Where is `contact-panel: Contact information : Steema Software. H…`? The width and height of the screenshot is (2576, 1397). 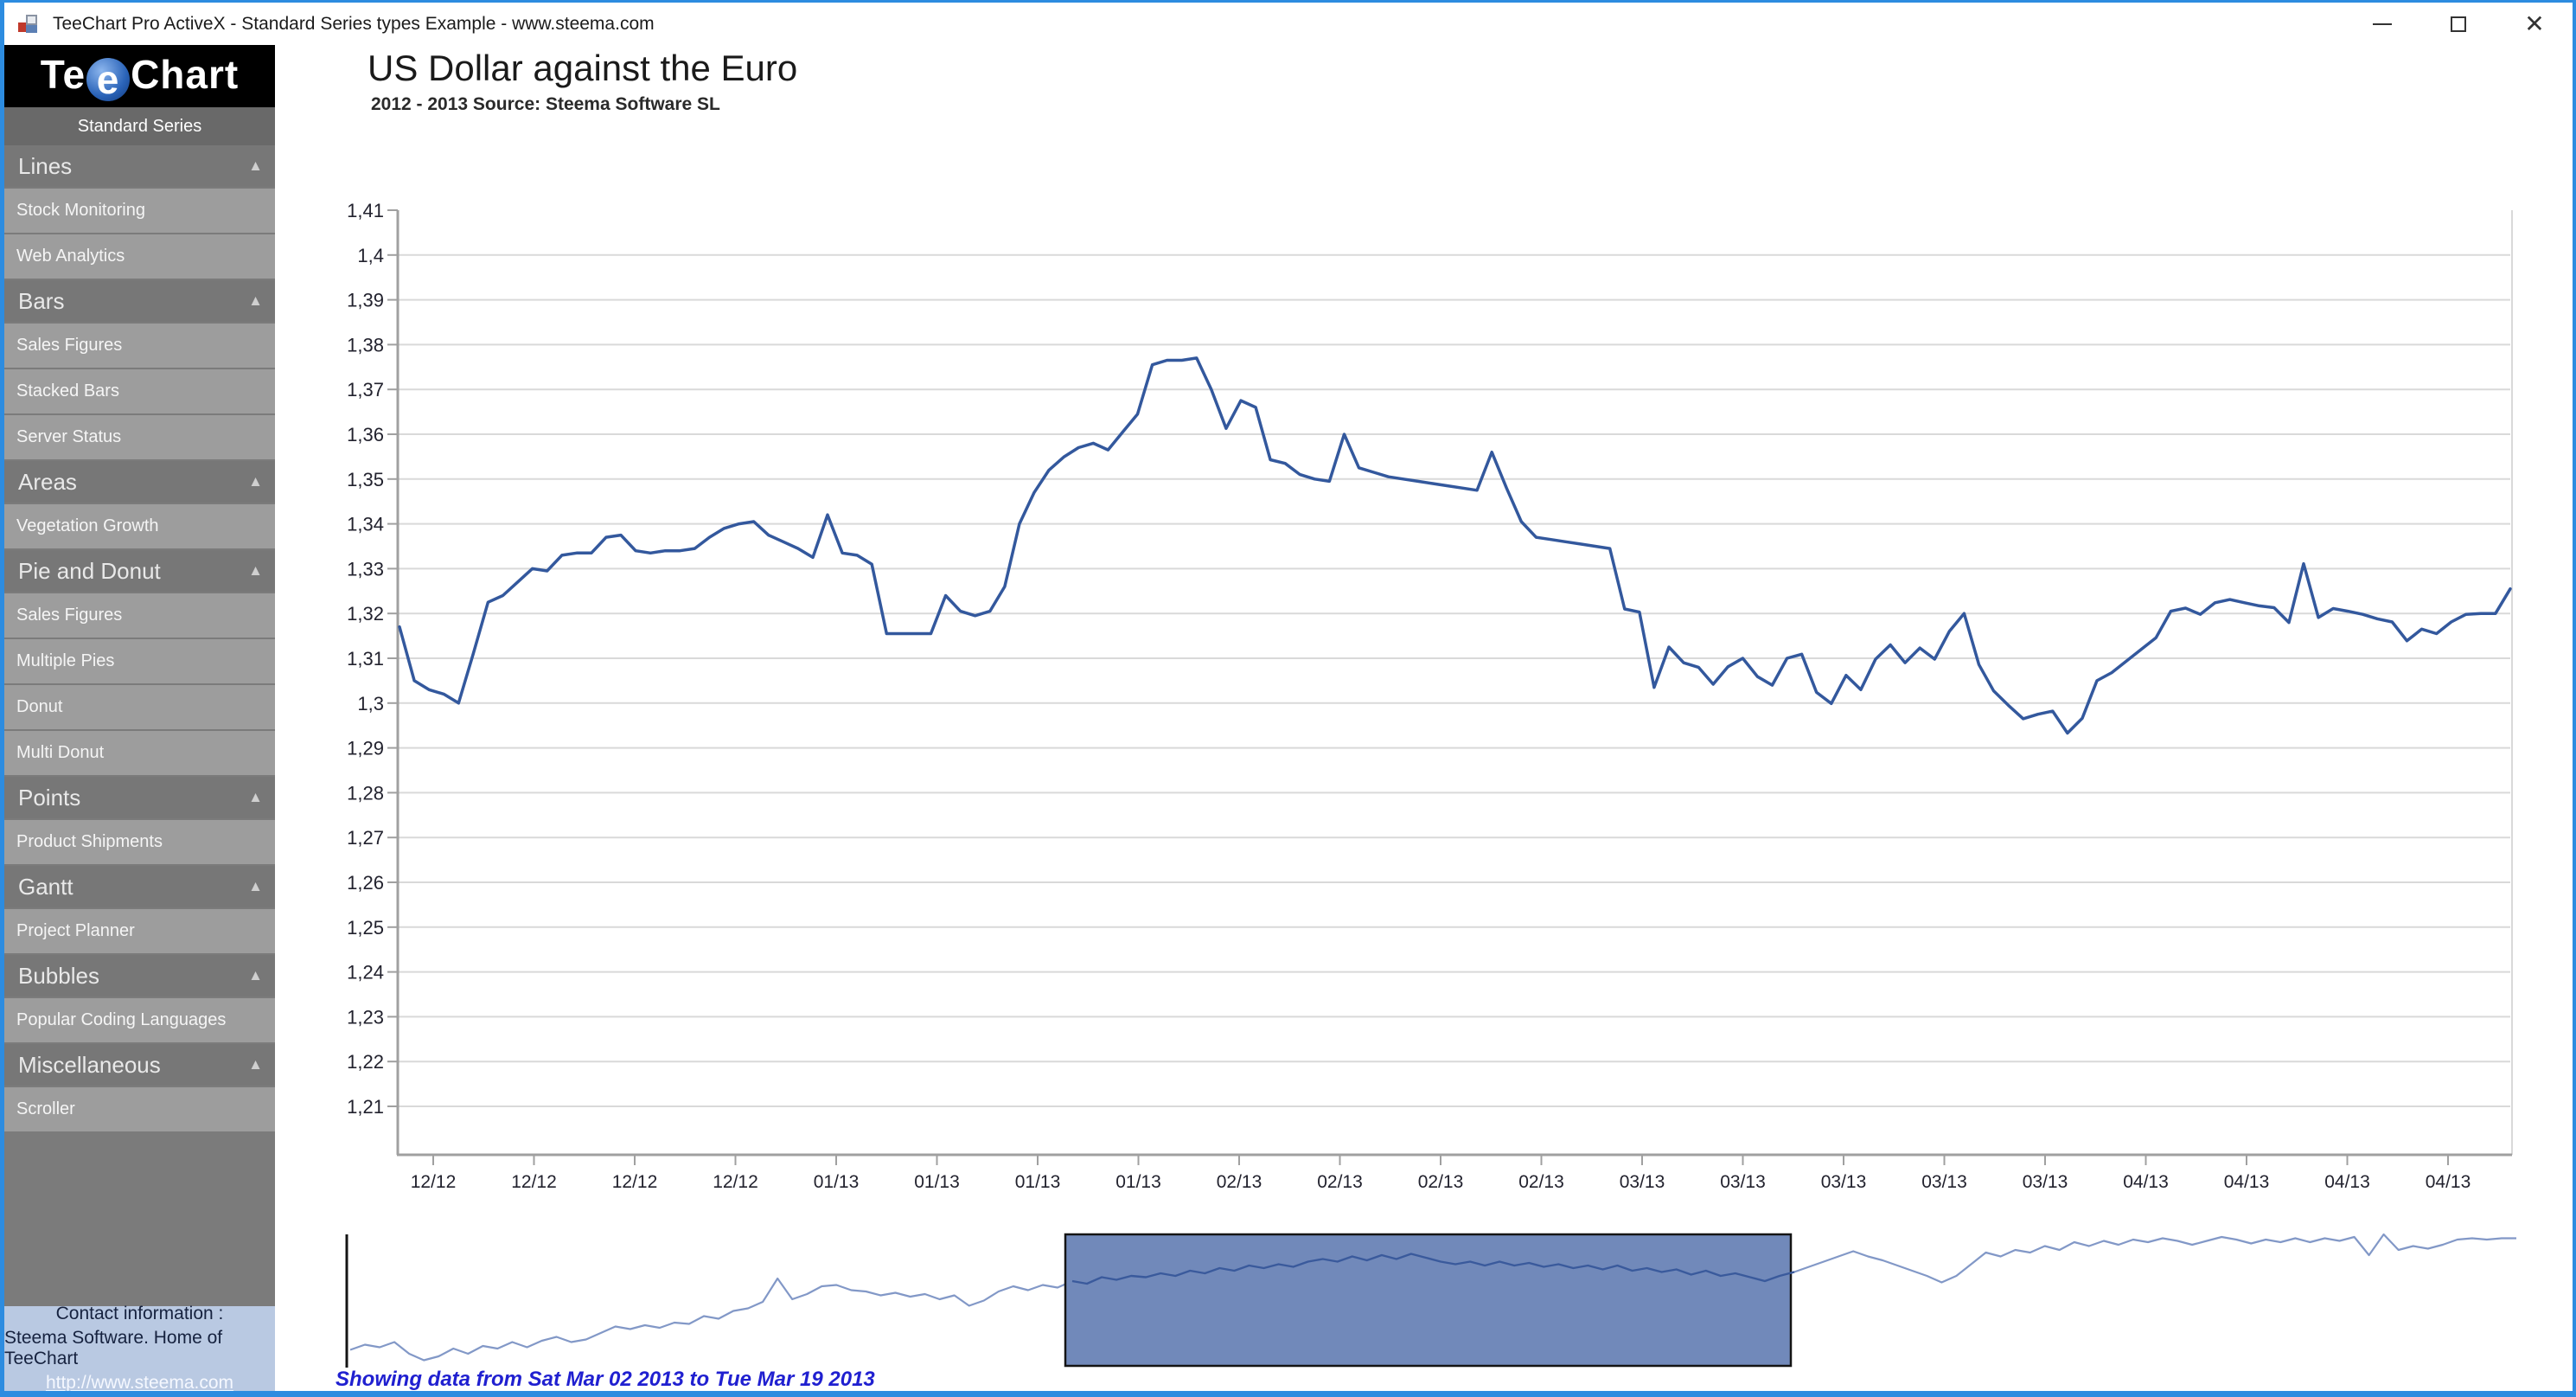 contact-panel: Contact information : Steema Software. H… is located at coordinates (139, 1349).